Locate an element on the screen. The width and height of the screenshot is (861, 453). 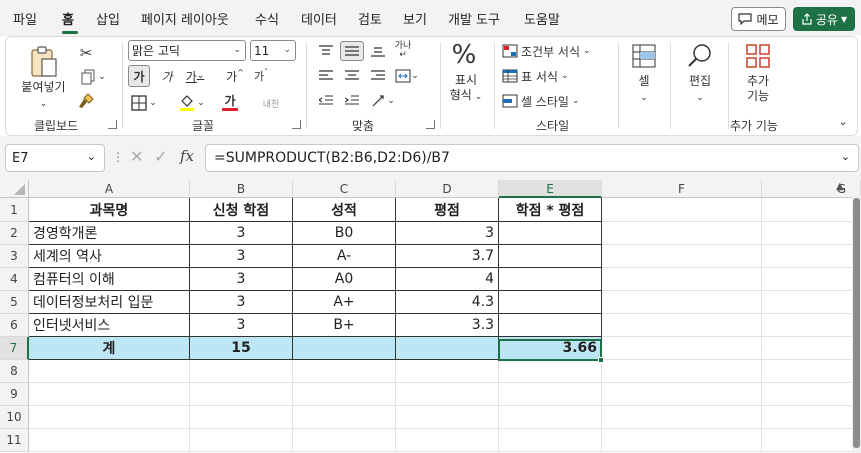
cell-f4 is located at coordinates (682, 279).